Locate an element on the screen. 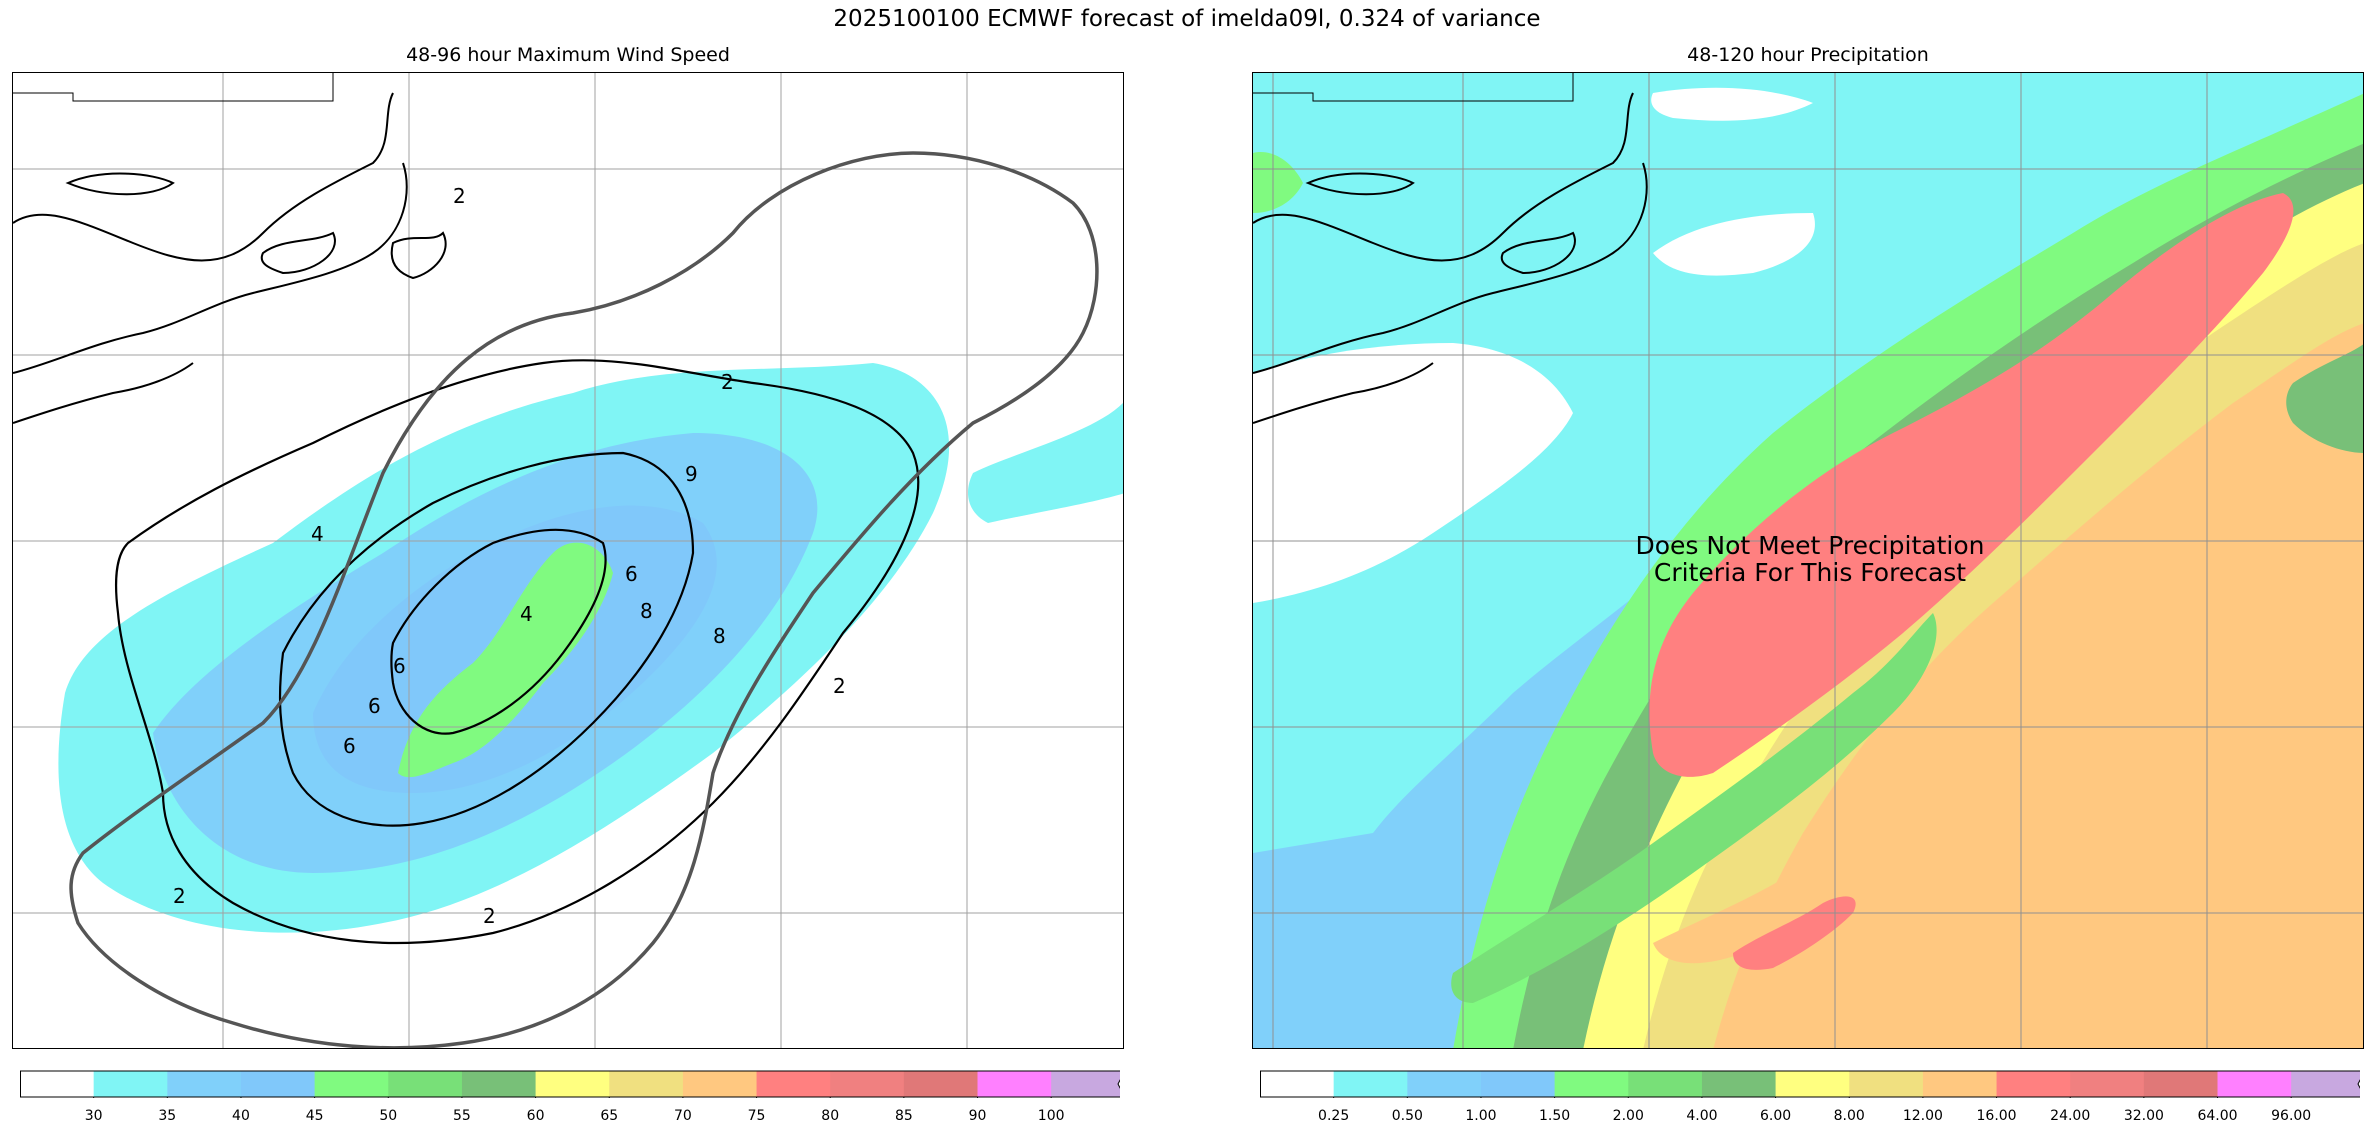  precipitation-colorbar-tick-label: 4.00 is located at coordinates (1702, 1116).